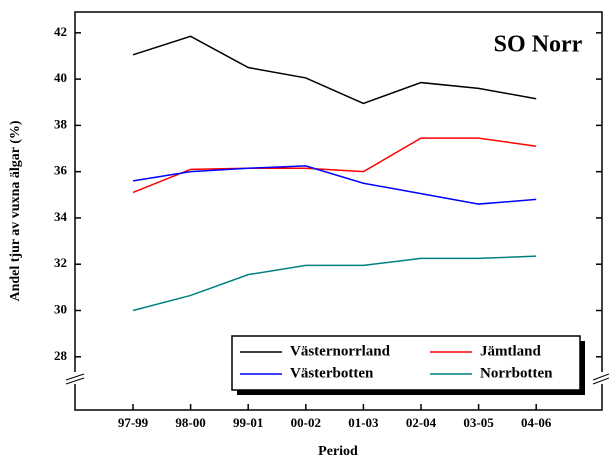  What do you see at coordinates (538, 45) in the screenshot?
I see `annotation: SO Norr` at bounding box center [538, 45].